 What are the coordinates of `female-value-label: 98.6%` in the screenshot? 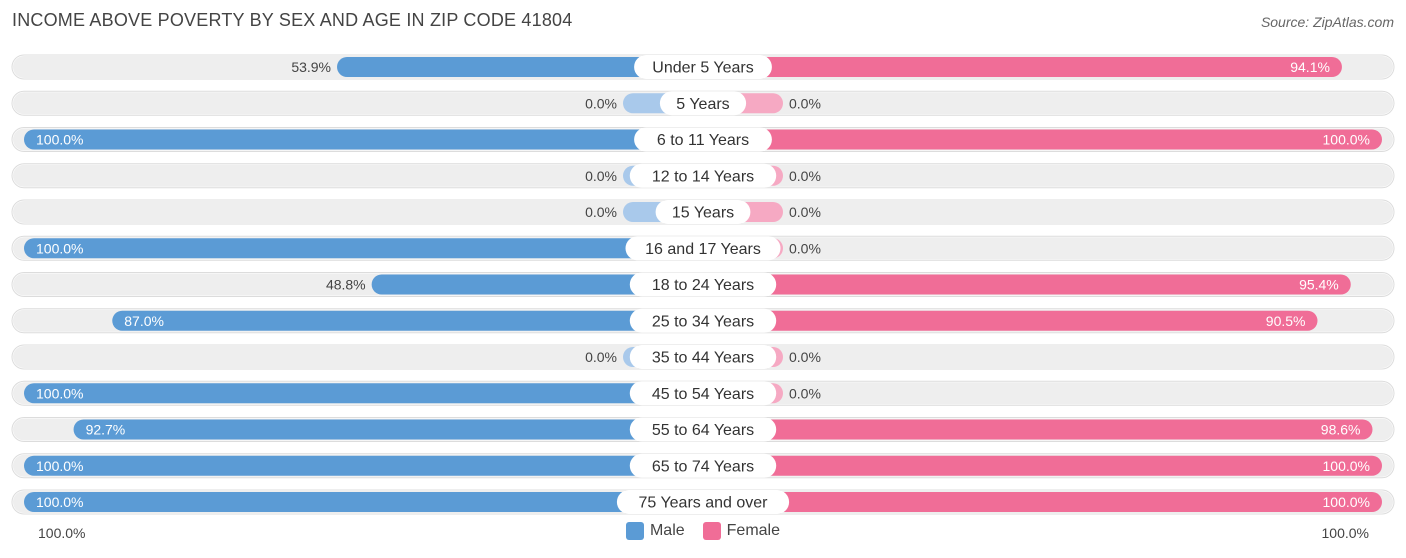 It's located at (1341, 430).